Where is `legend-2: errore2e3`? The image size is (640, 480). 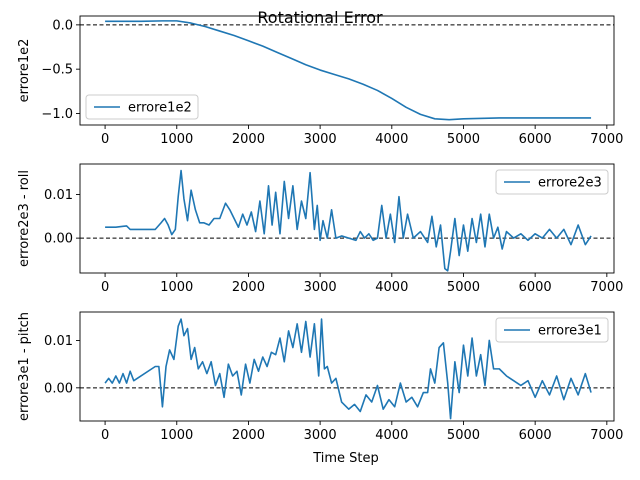
legend-2: errore2e3 is located at coordinates (552, 182).